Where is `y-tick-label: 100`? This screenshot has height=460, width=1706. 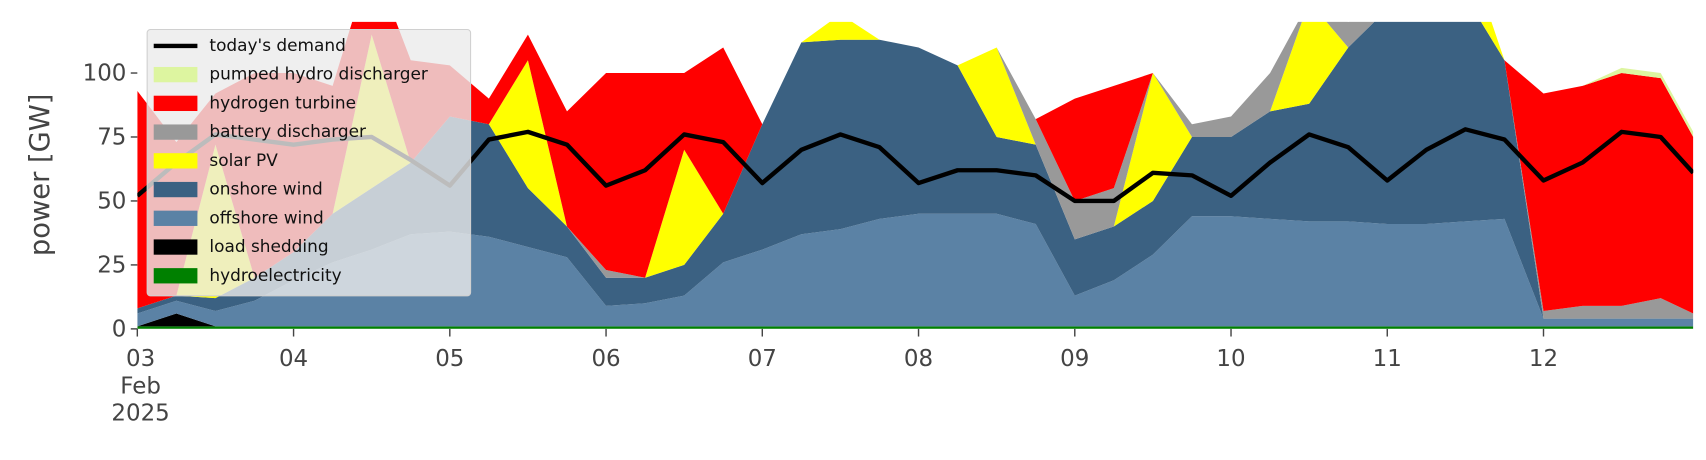 y-tick-label: 100 is located at coordinates (105, 74).